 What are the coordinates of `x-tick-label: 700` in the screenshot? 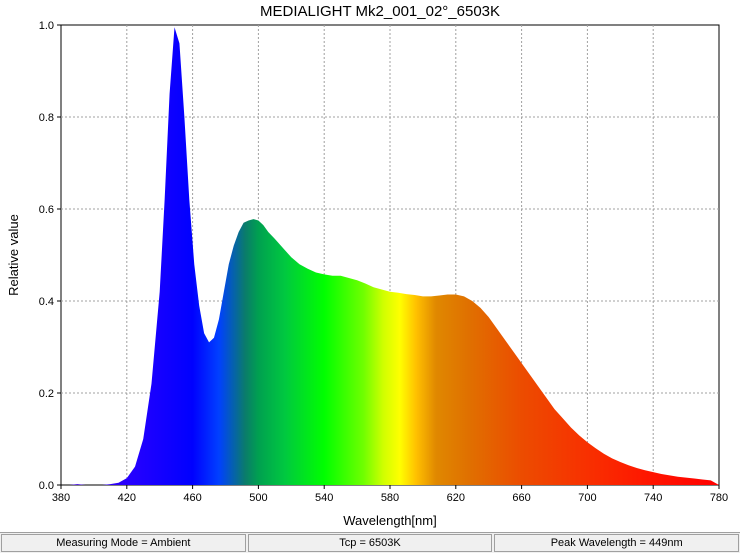 It's located at (587, 498).